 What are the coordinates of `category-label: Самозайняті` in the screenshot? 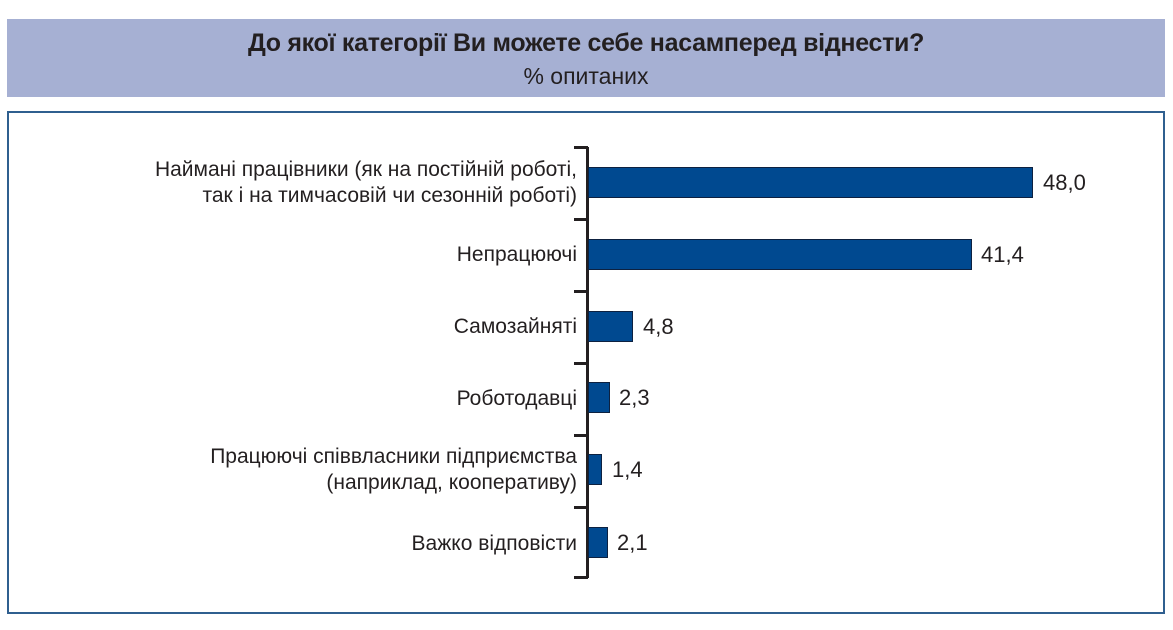 It's located at (515, 326).